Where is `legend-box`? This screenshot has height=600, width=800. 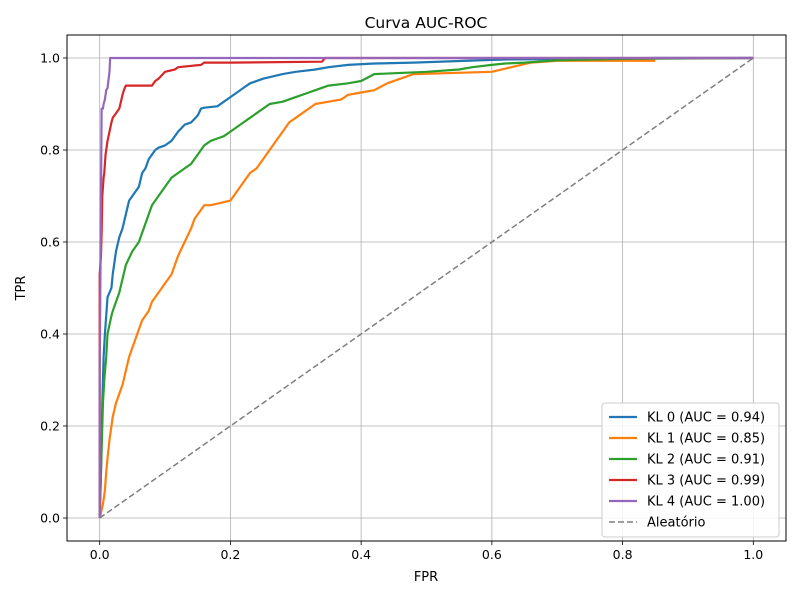
legend-box is located at coordinates (690, 470).